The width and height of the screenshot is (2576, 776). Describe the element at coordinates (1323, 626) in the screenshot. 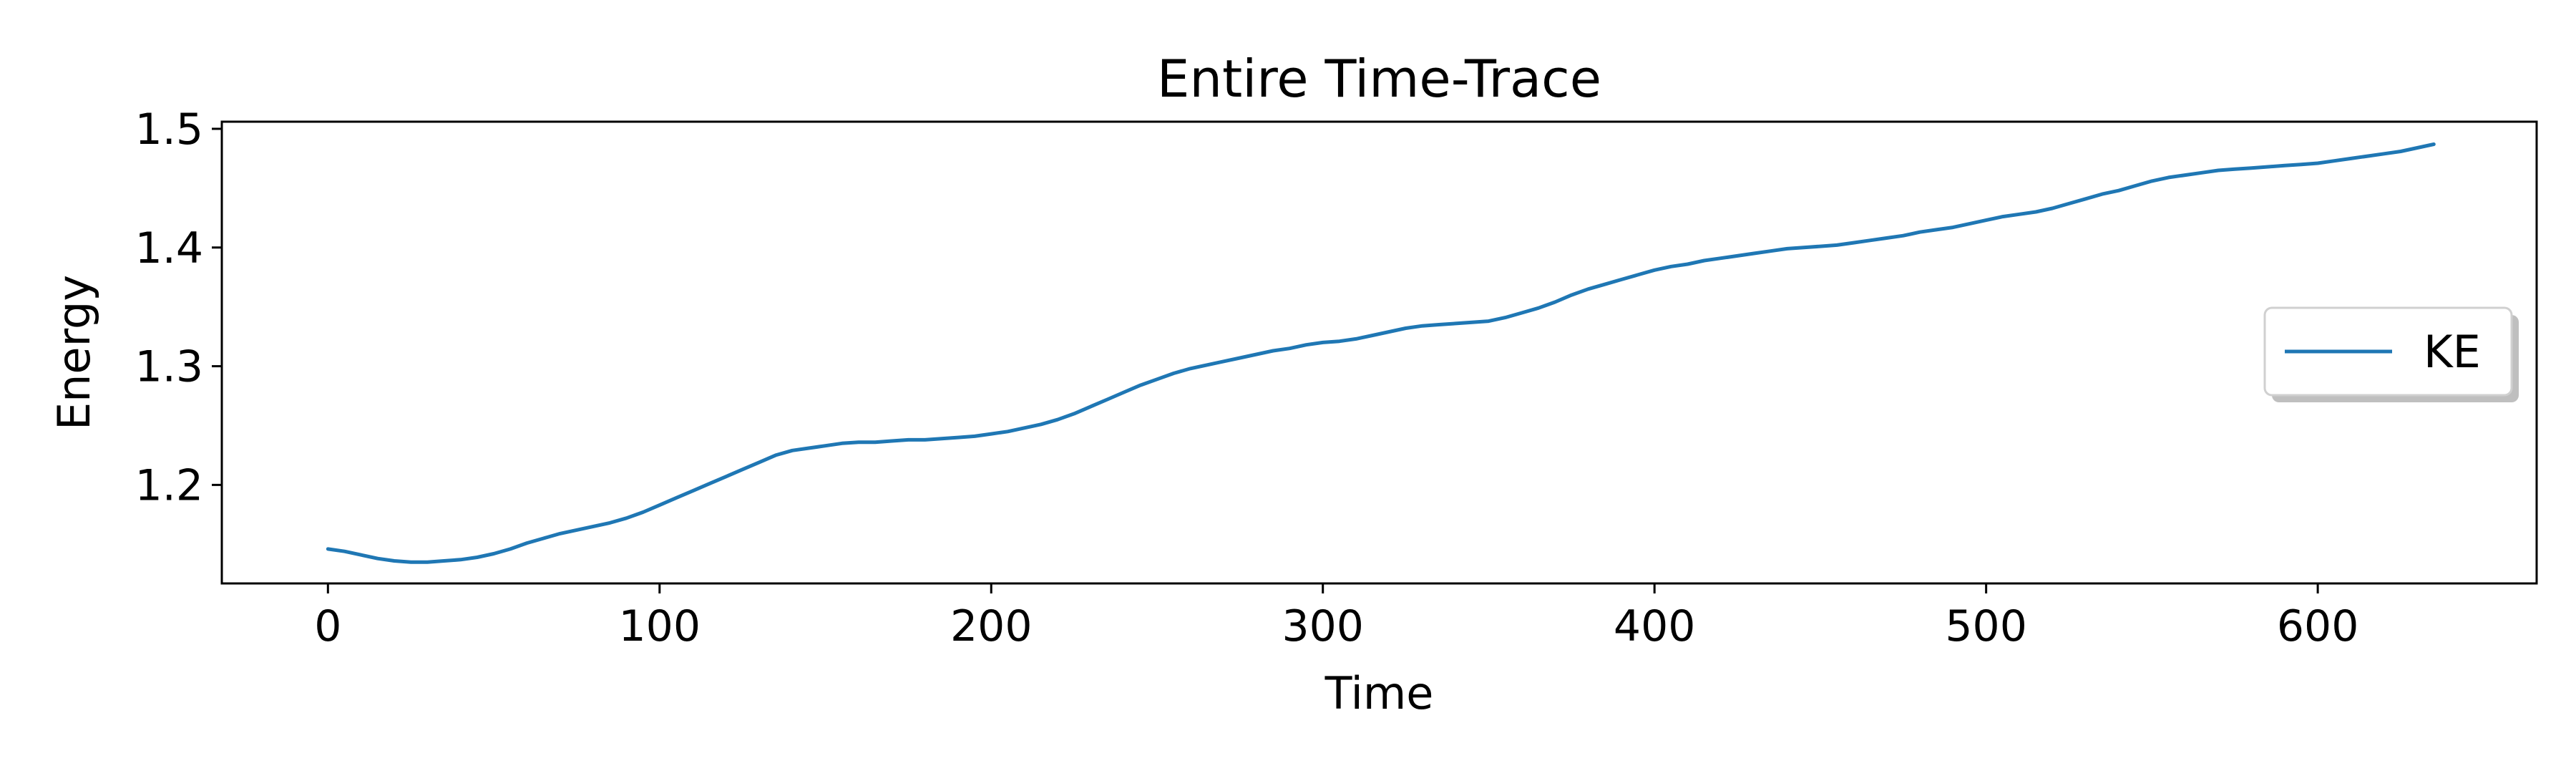

I see `x-tick-label: 300` at that location.